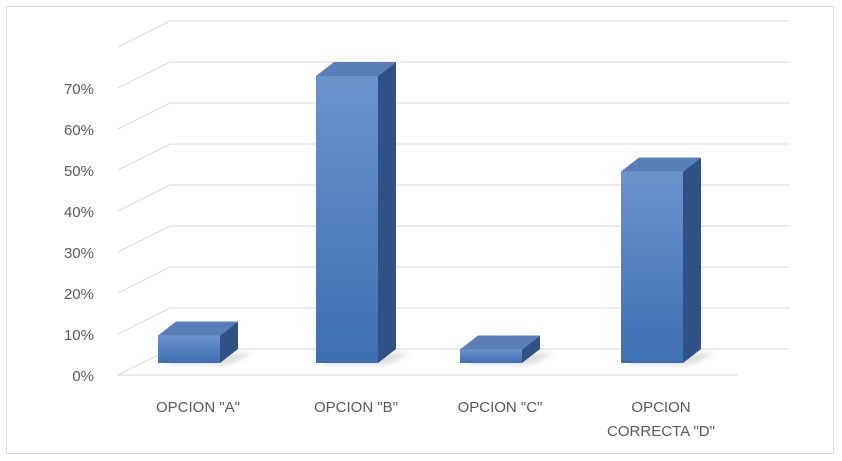 The image size is (842, 461). Describe the element at coordinates (79, 89) in the screenshot. I see `y-tick-label: 70%` at that location.